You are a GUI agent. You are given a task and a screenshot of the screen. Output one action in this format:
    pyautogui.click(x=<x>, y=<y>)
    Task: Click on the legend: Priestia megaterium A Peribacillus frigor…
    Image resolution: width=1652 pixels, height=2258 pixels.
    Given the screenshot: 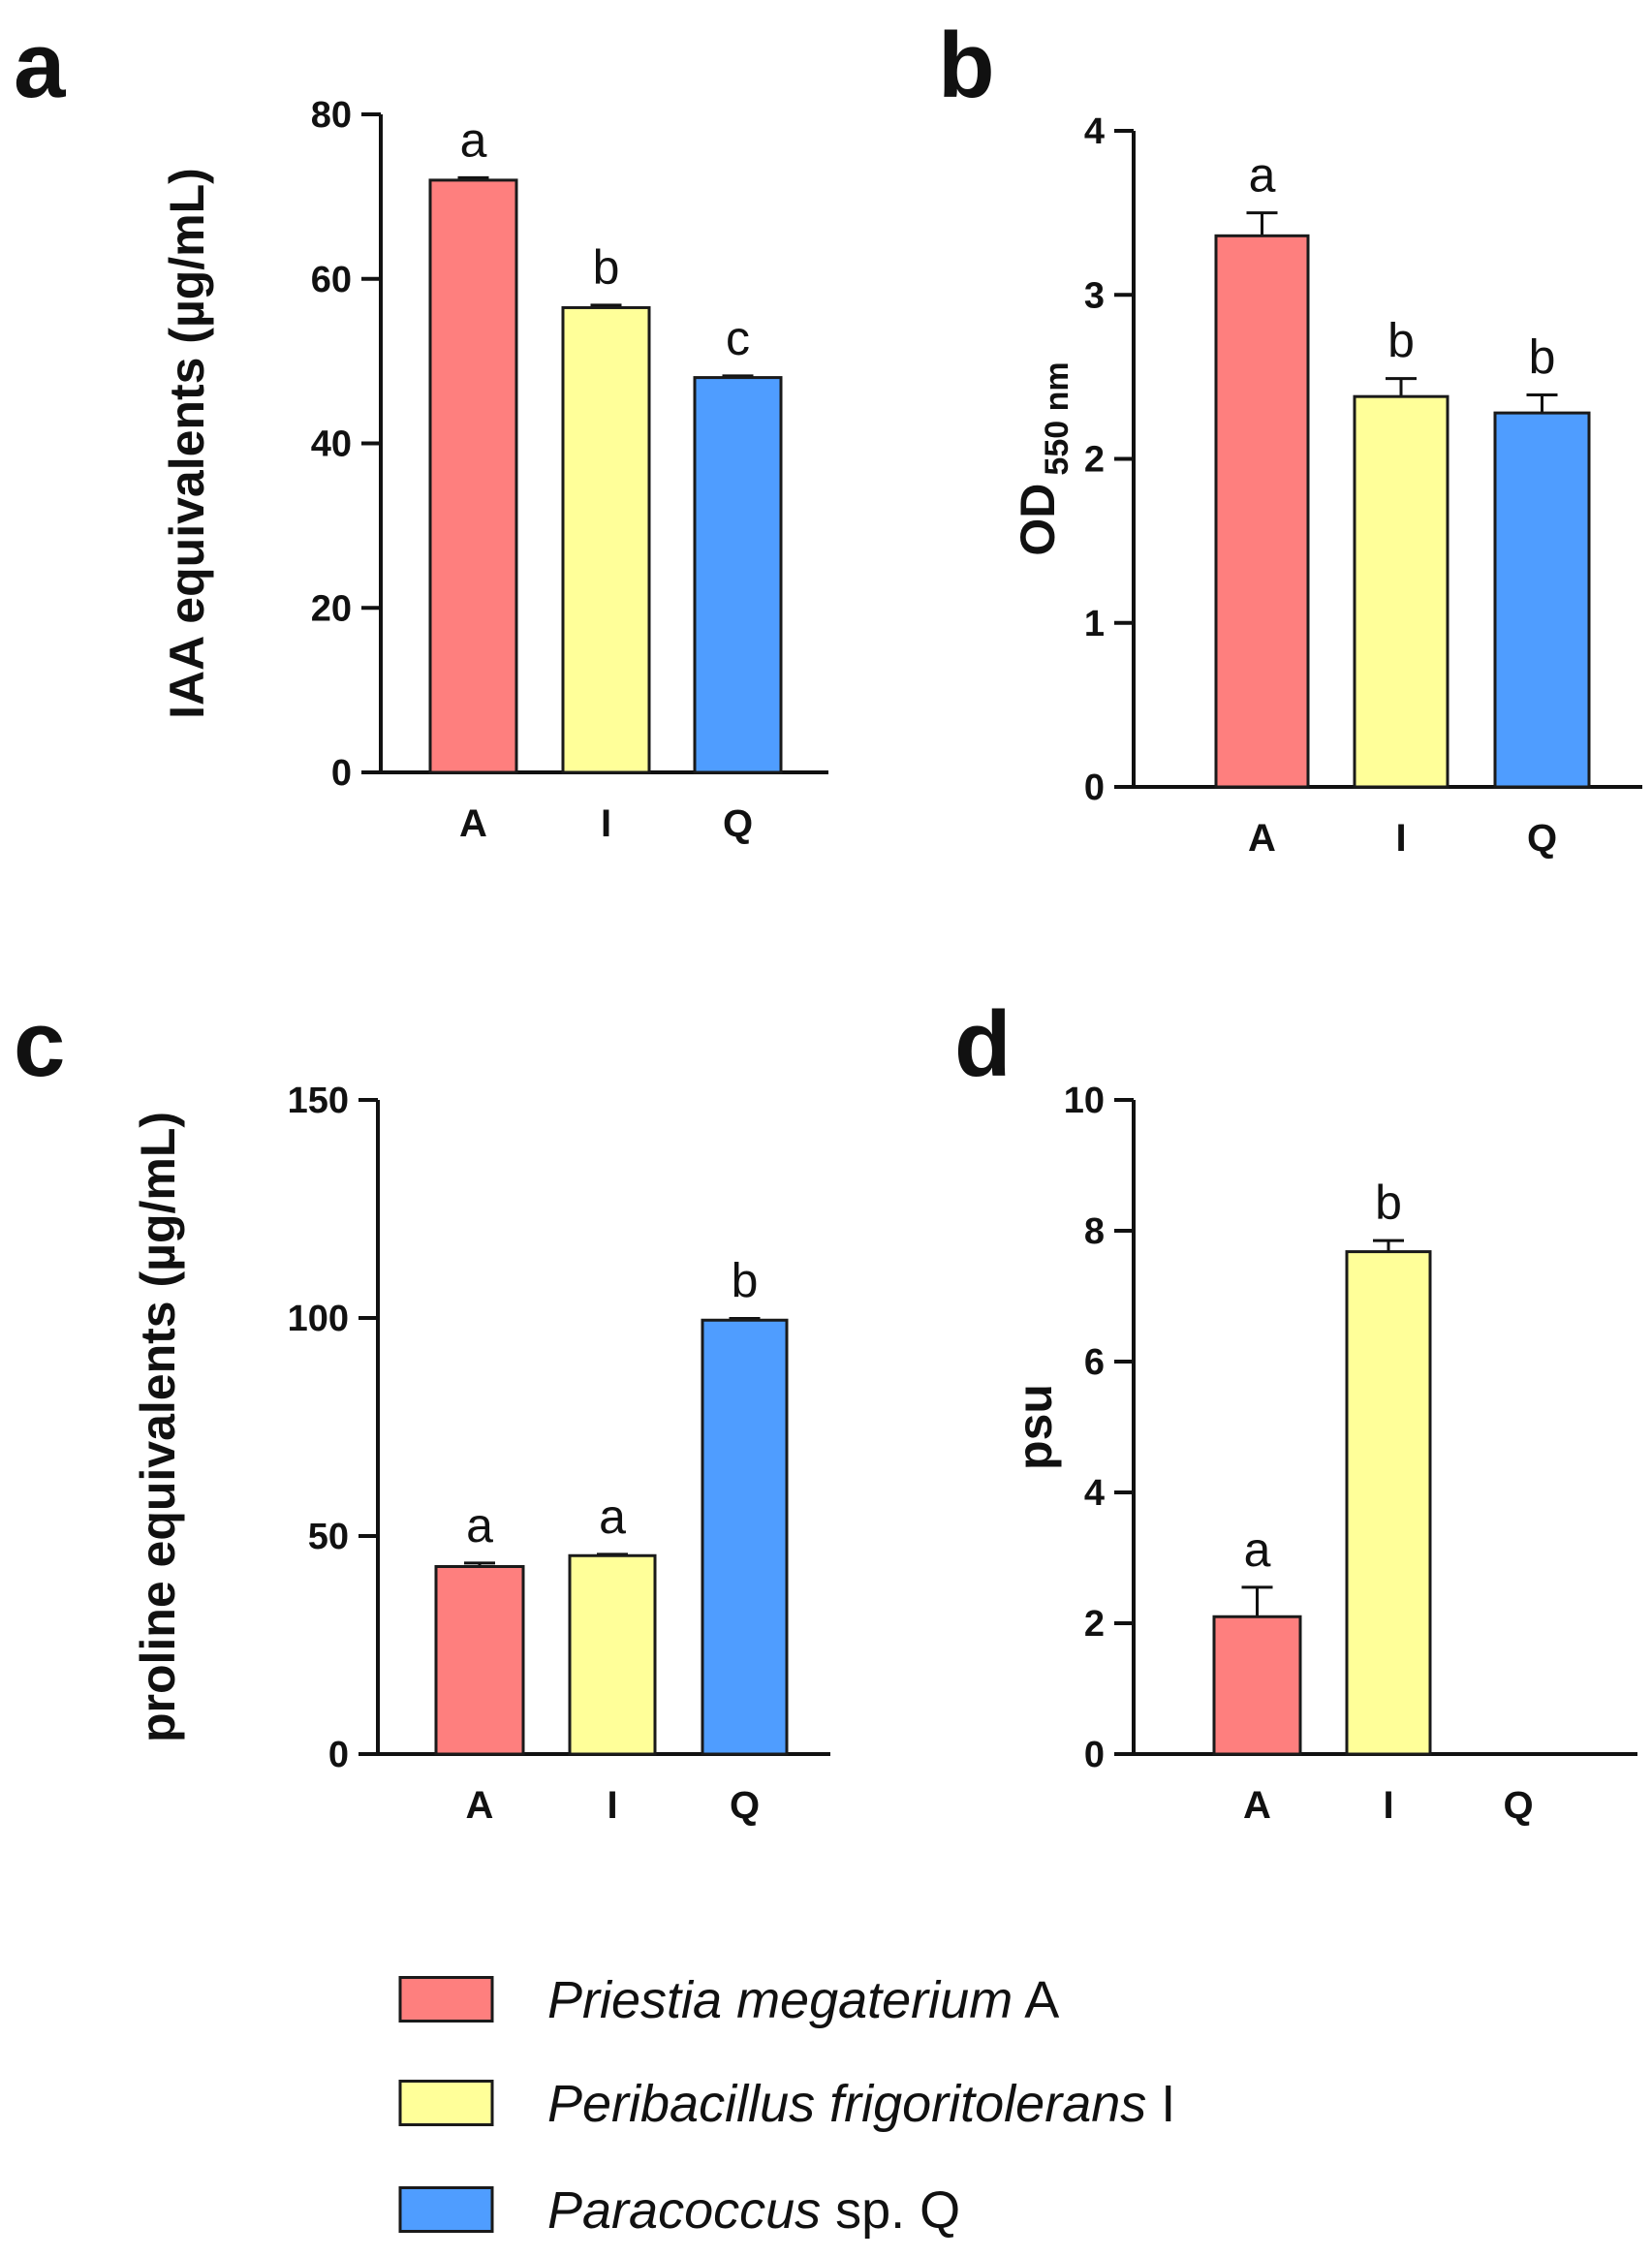 What is the action you would take?
    pyautogui.click(x=786, y=2105)
    